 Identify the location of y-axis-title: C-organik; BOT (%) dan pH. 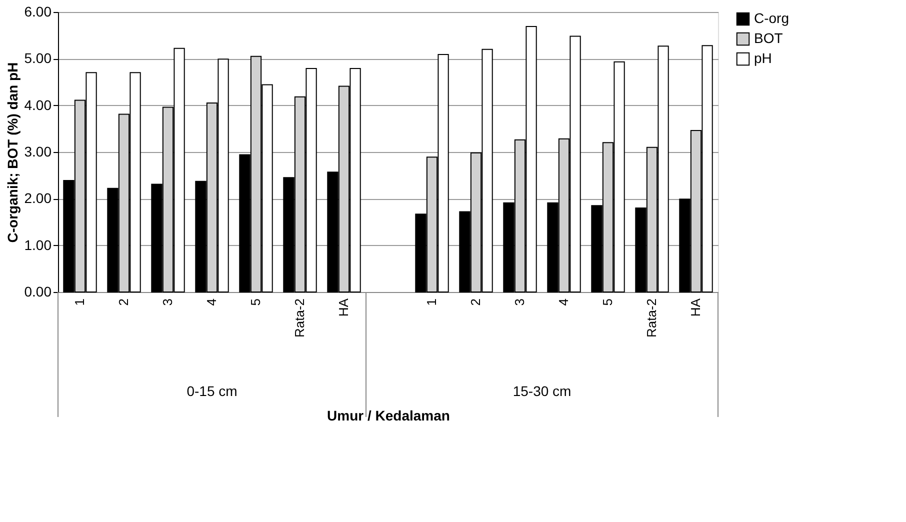
(12, 152).